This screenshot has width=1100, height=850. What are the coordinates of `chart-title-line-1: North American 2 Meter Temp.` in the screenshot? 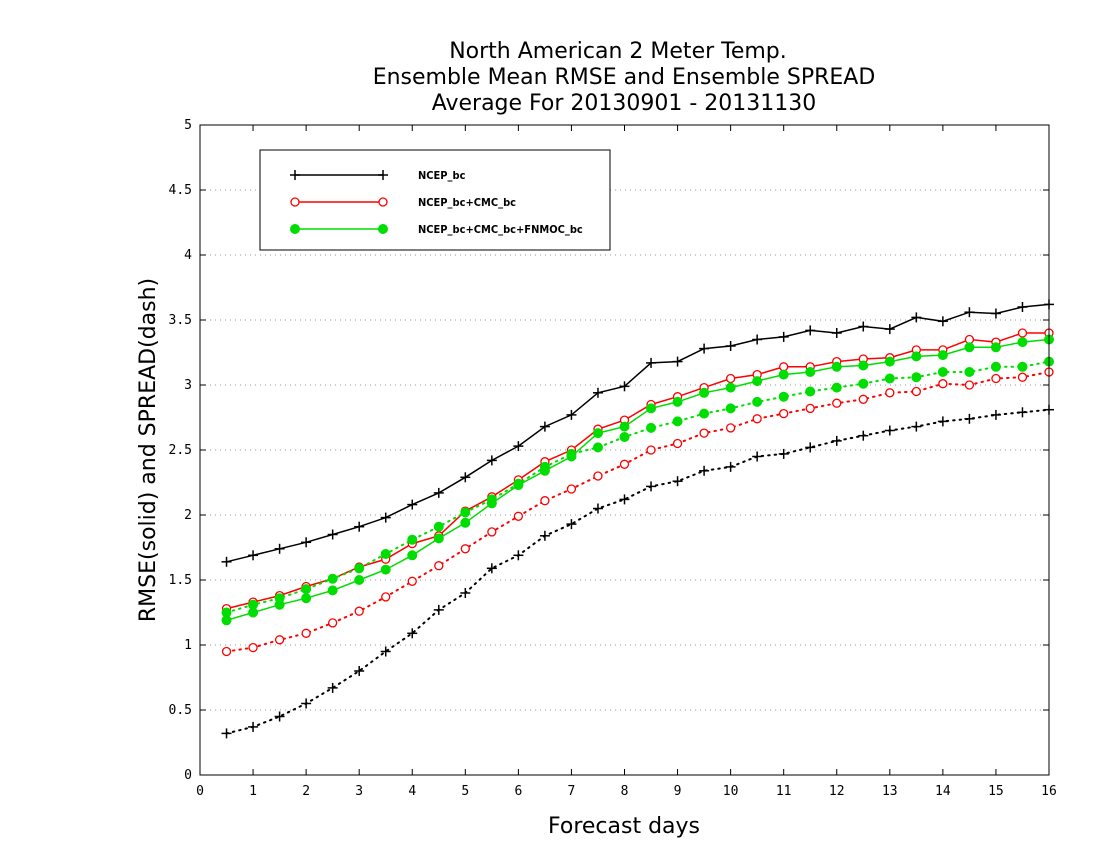 It's located at (618, 51).